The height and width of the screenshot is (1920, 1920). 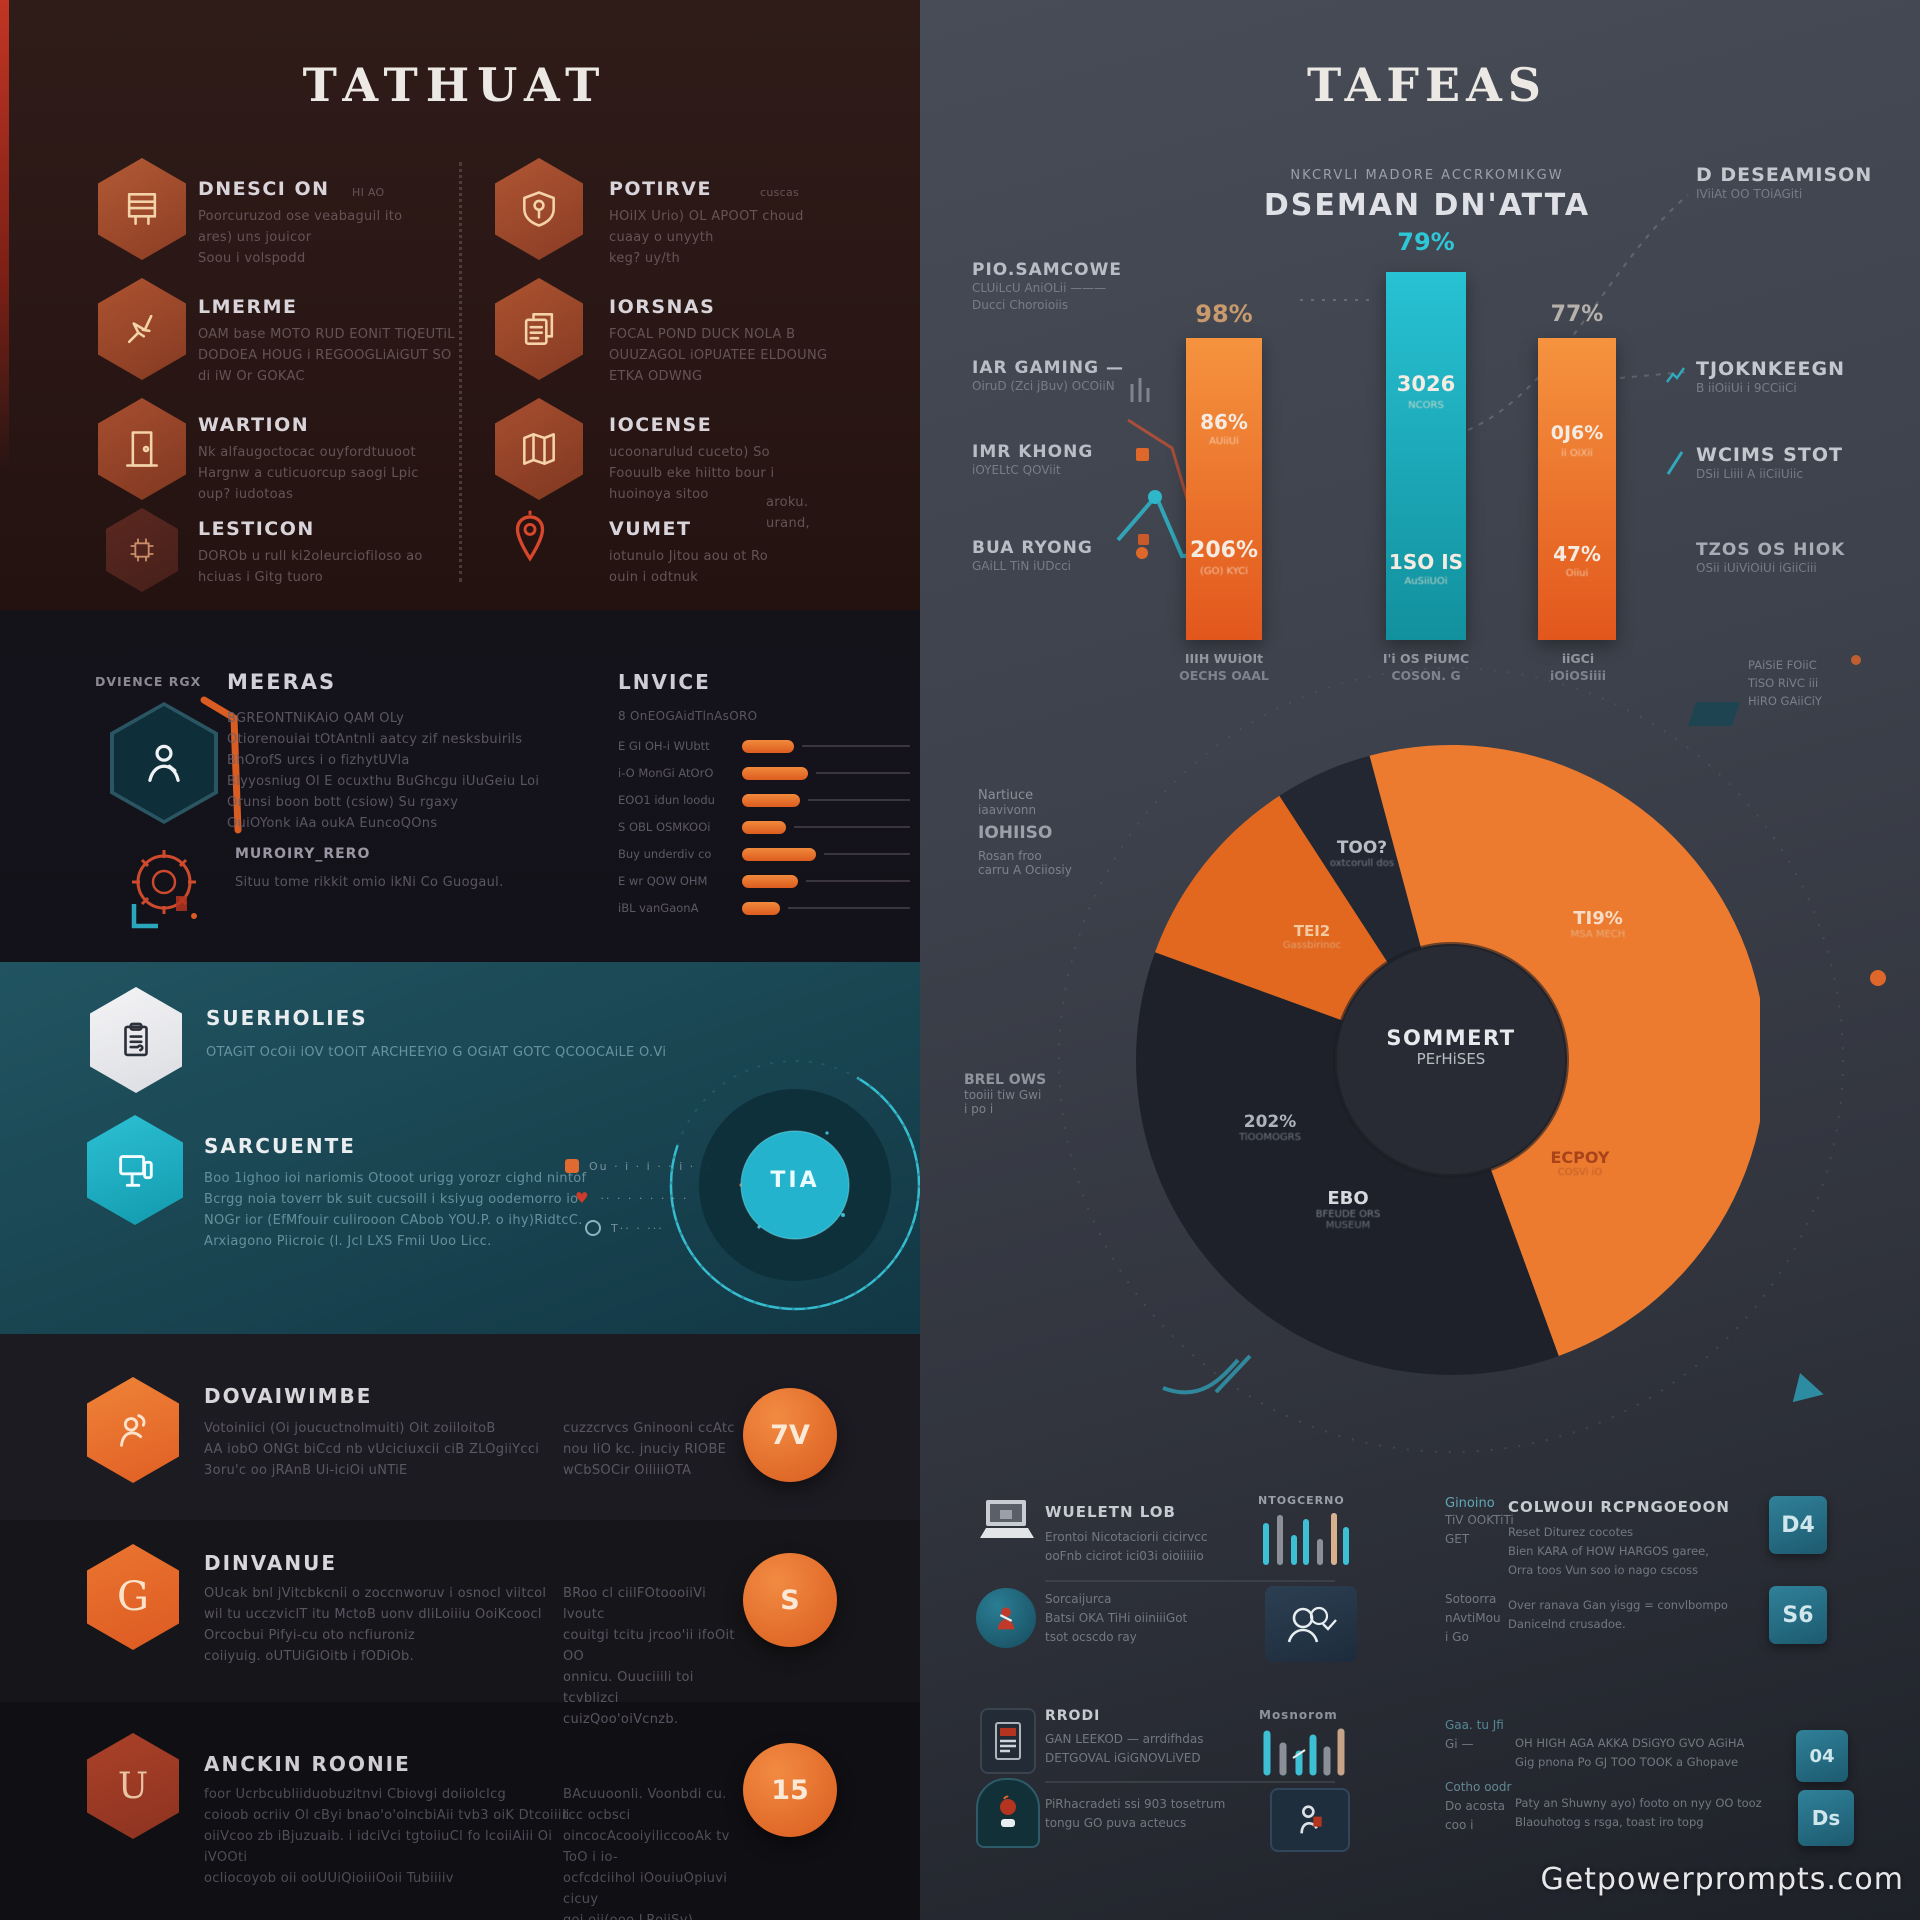 What do you see at coordinates (788, 513) in the screenshot?
I see `side-note: aroku. urand,` at bounding box center [788, 513].